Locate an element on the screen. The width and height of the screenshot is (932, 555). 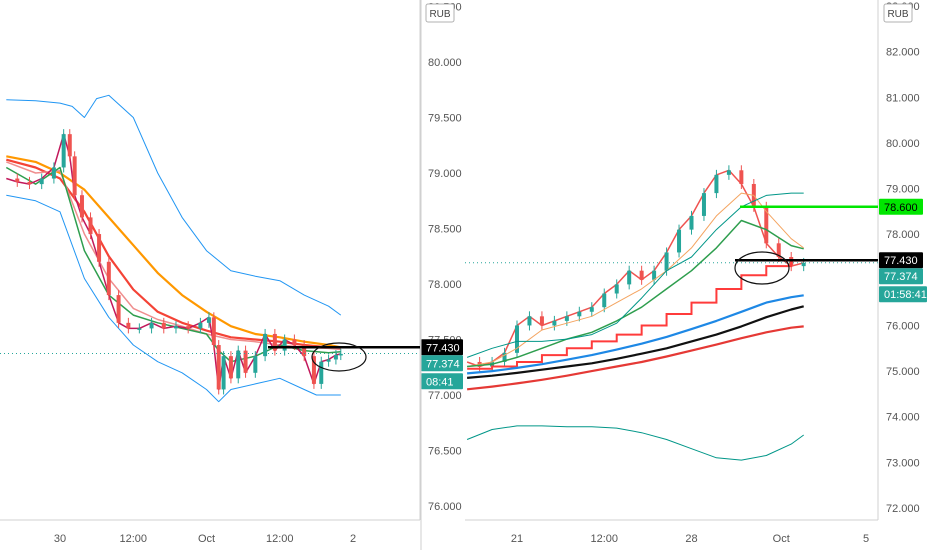
panel-left-y-tick-label: 76.000 is located at coordinates (445, 507).